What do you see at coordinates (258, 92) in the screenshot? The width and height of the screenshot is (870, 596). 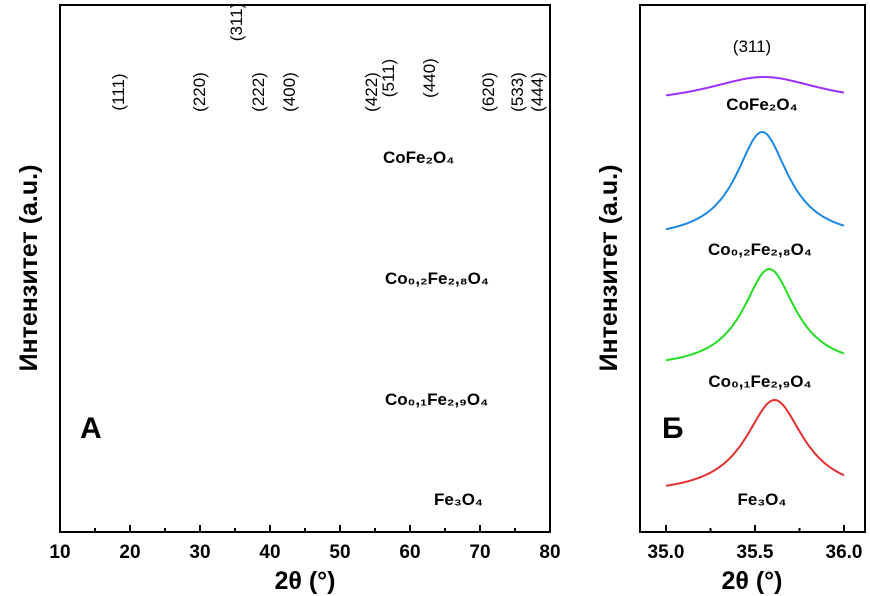 I see `peak-label: (222)` at bounding box center [258, 92].